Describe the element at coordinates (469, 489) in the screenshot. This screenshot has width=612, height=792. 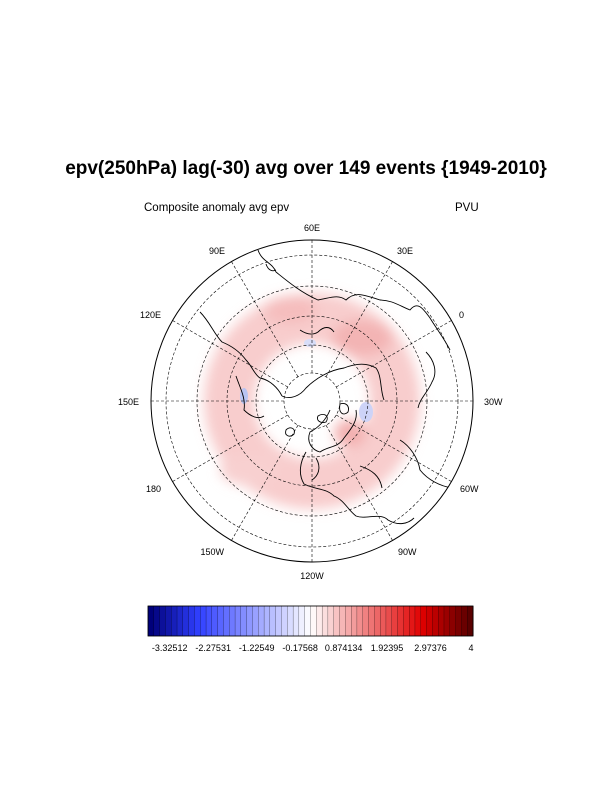
I see `lon-label-60w: 60W` at that location.